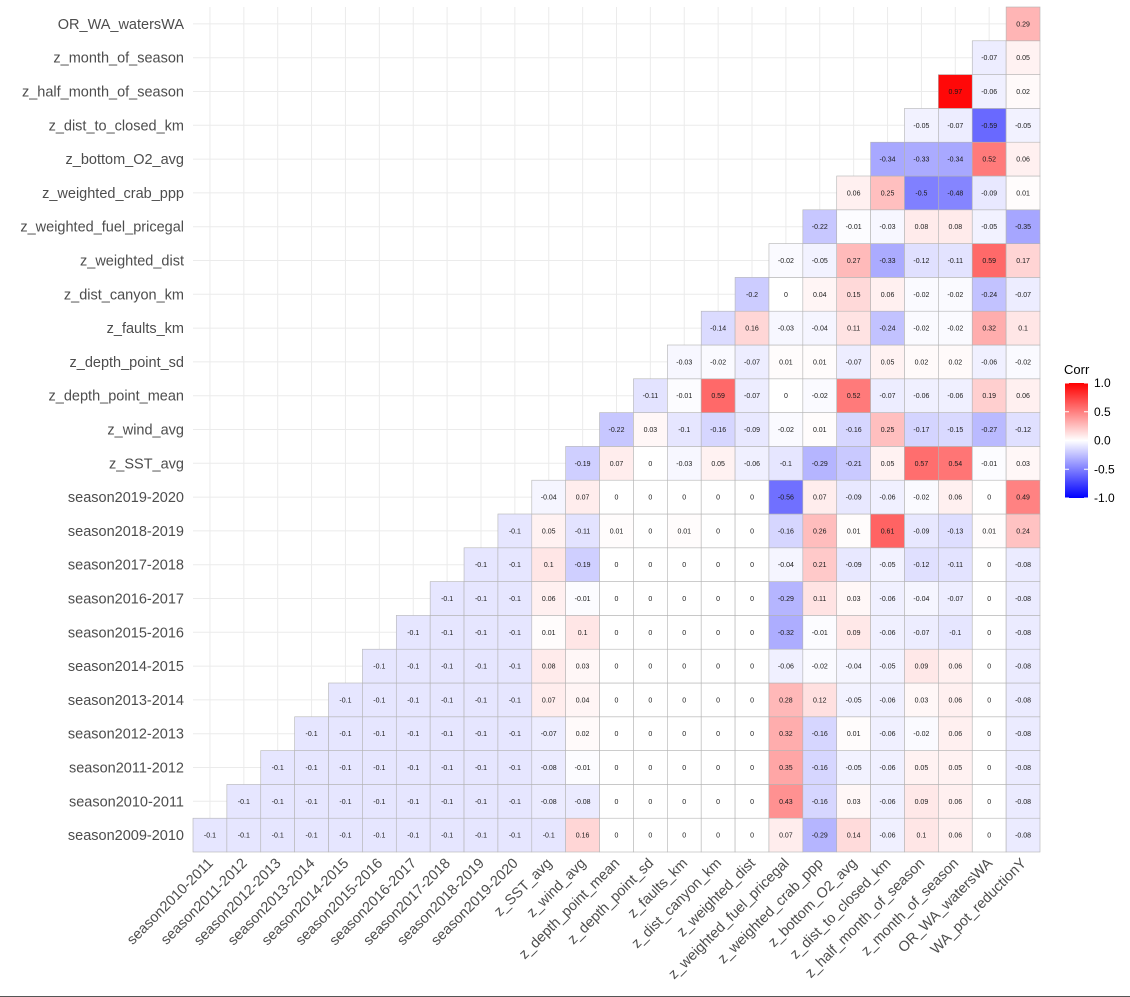  Describe the element at coordinates (989, 396) in the screenshot. I see `cell-value-label: 0.19` at that location.